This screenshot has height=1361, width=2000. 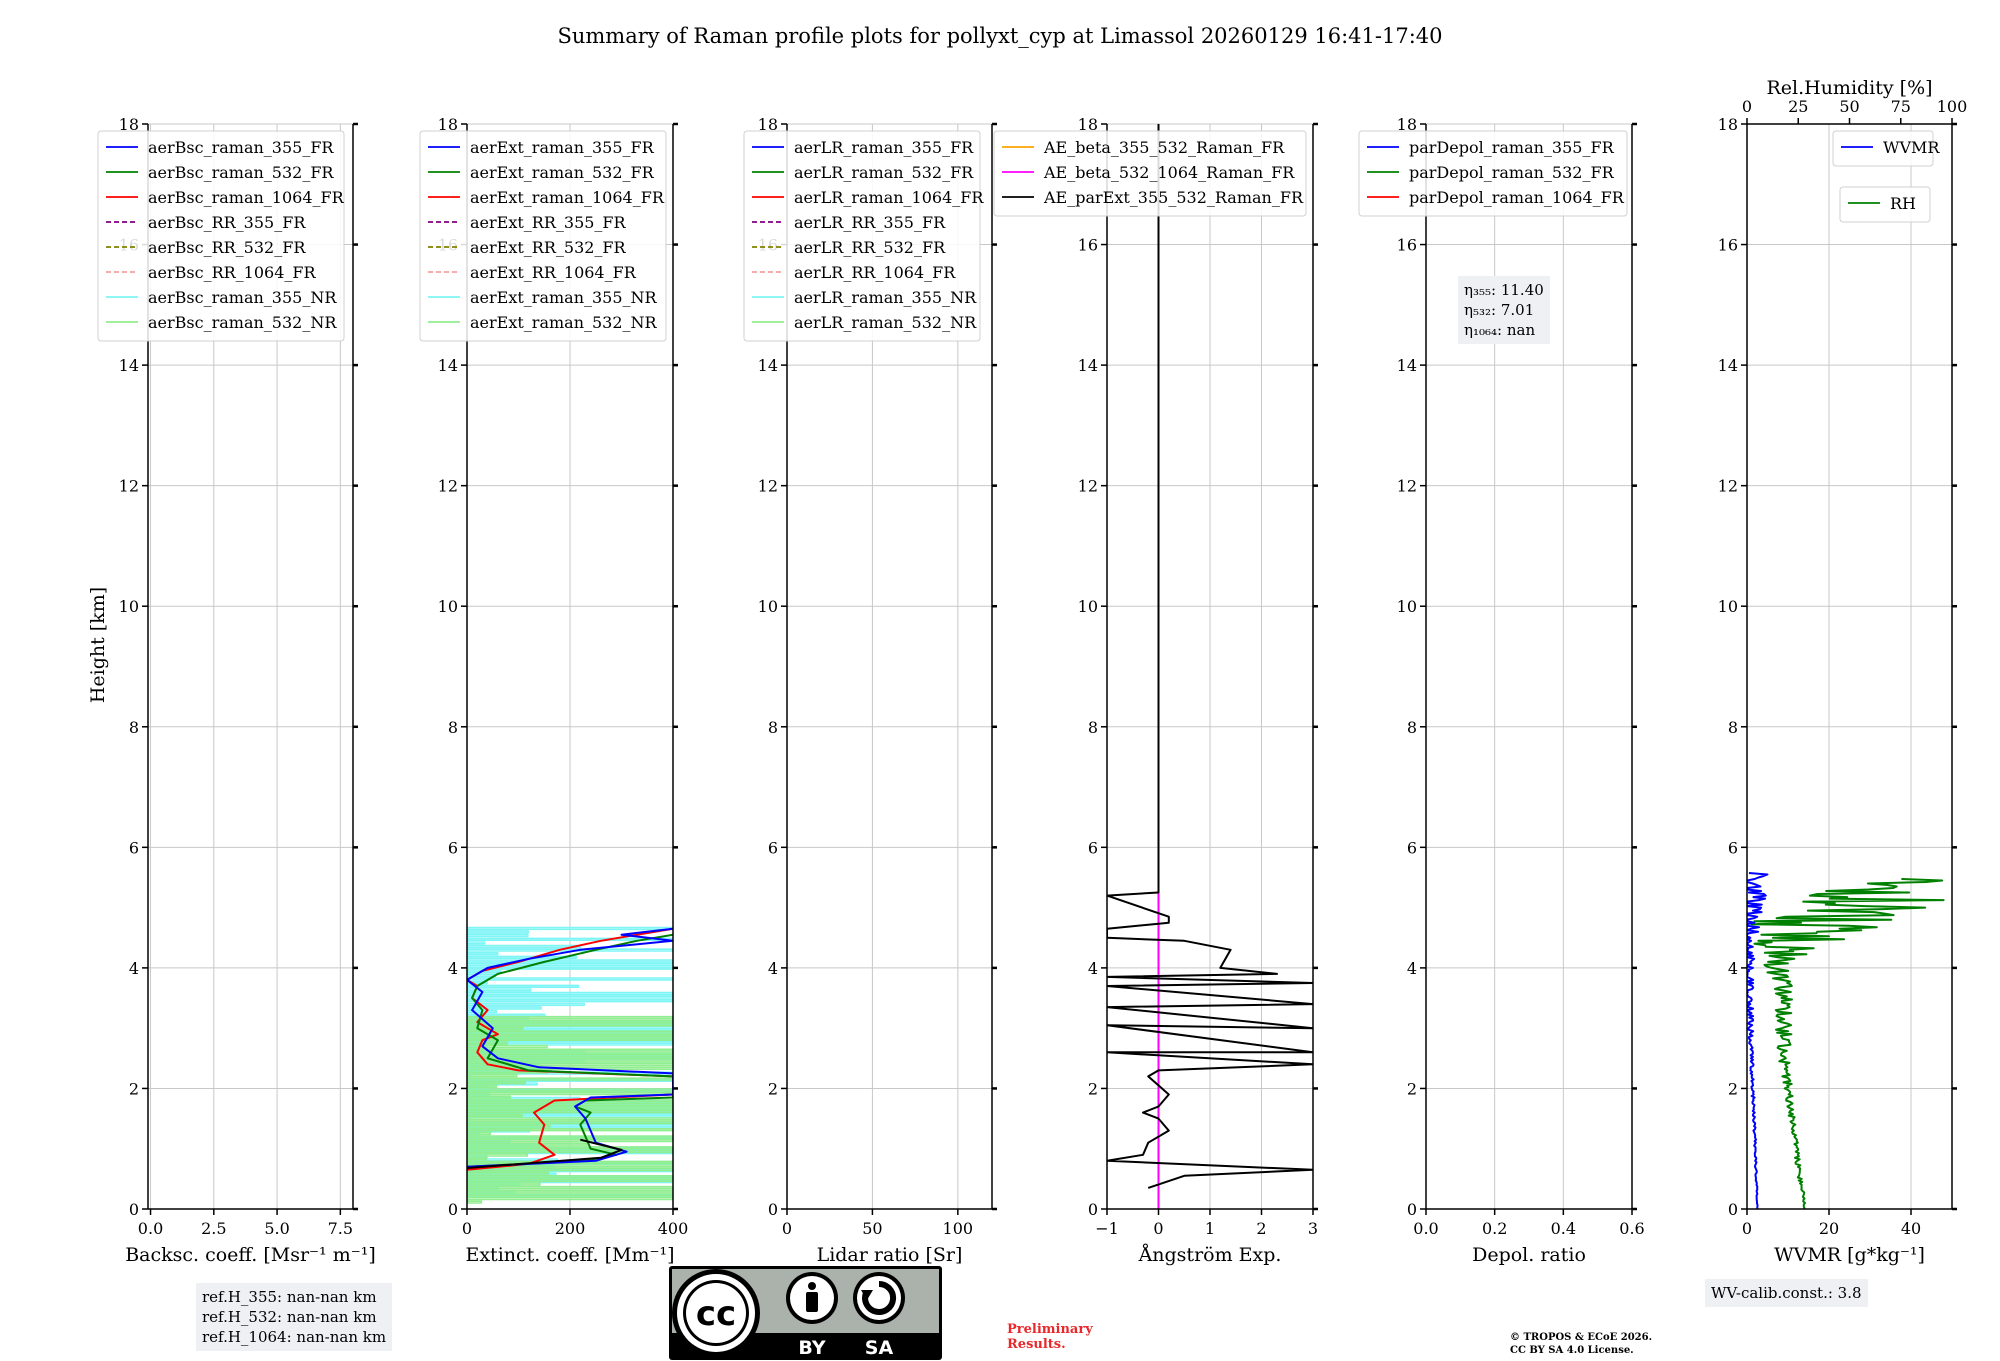 I want to click on x-tick-label: 0.4, so click(x=1563, y=1228).